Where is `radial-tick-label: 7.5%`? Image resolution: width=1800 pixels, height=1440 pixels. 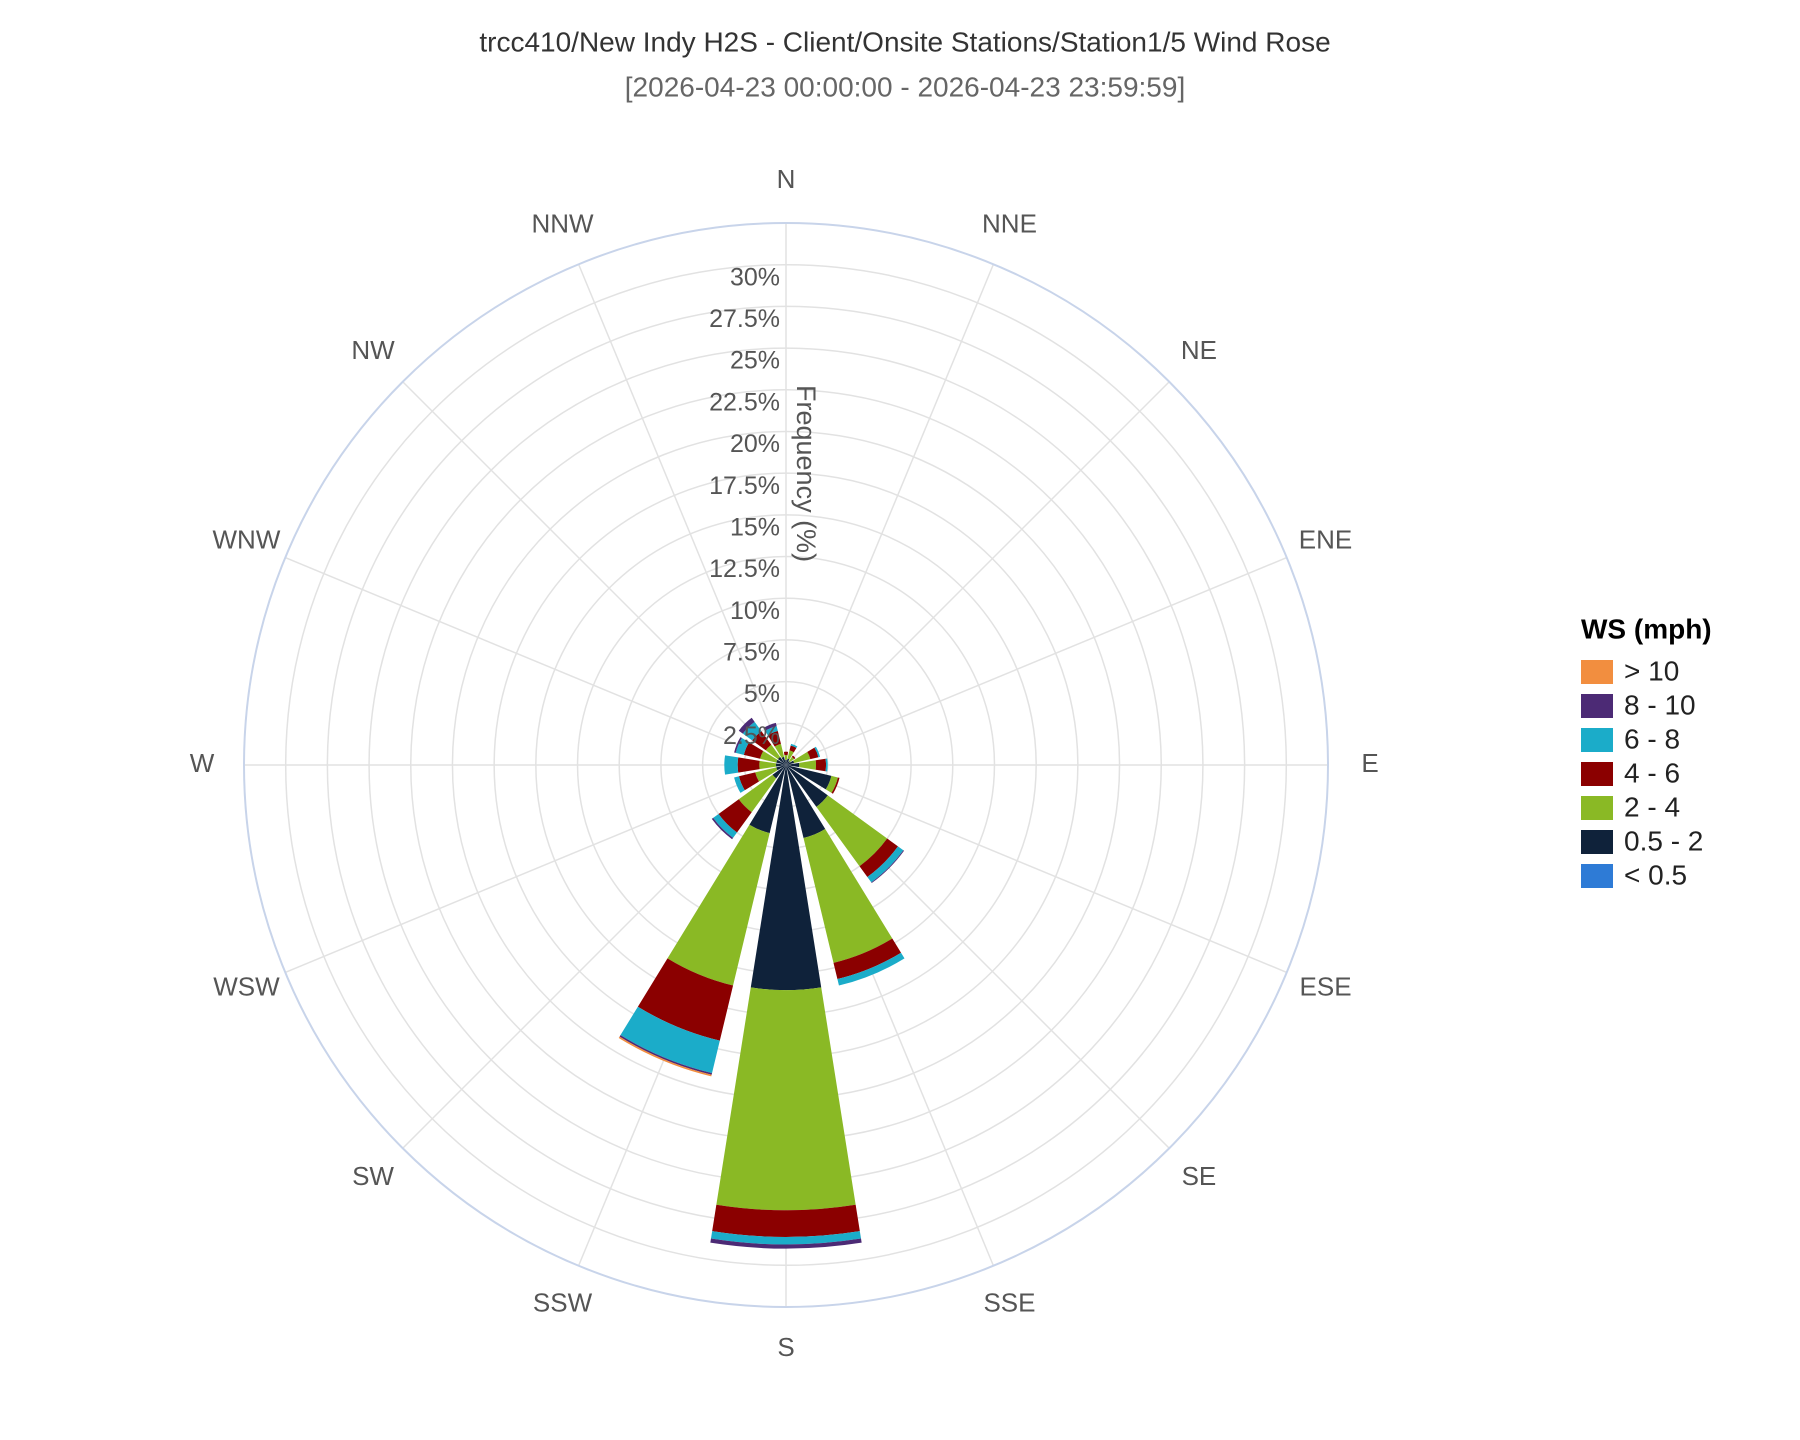 radial-tick-label: 7.5% is located at coordinates (751, 653).